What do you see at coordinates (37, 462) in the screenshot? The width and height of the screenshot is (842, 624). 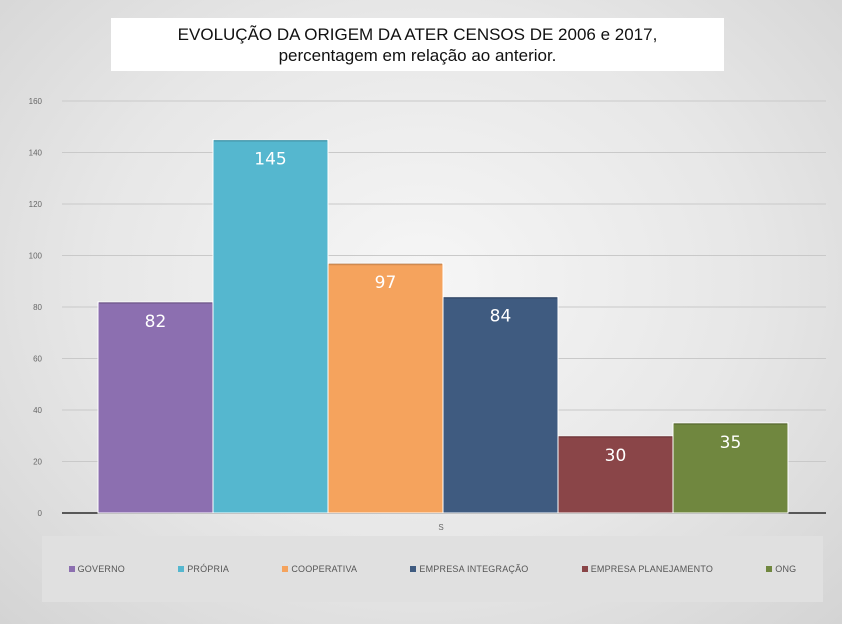 I see `y-tick-label: 20` at bounding box center [37, 462].